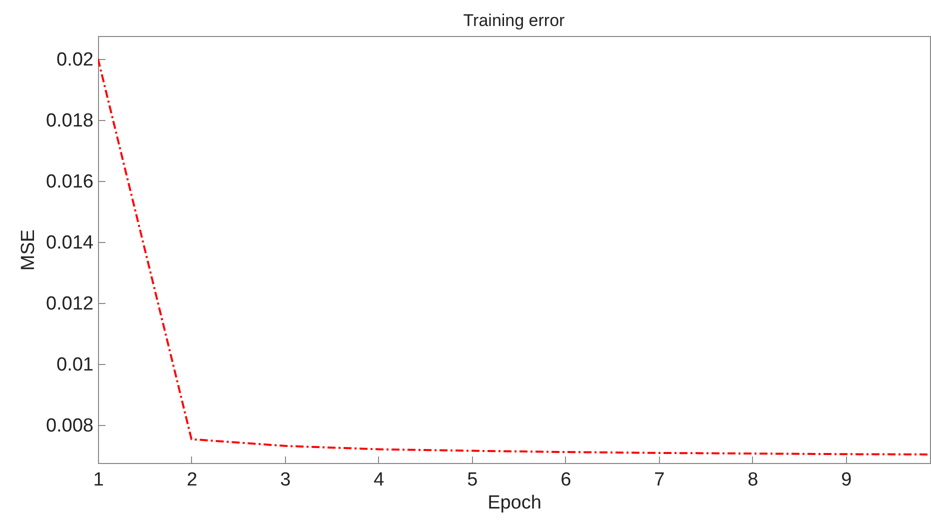 The height and width of the screenshot is (529, 931). Describe the element at coordinates (514, 20) in the screenshot. I see `chart-title: Training error` at that location.